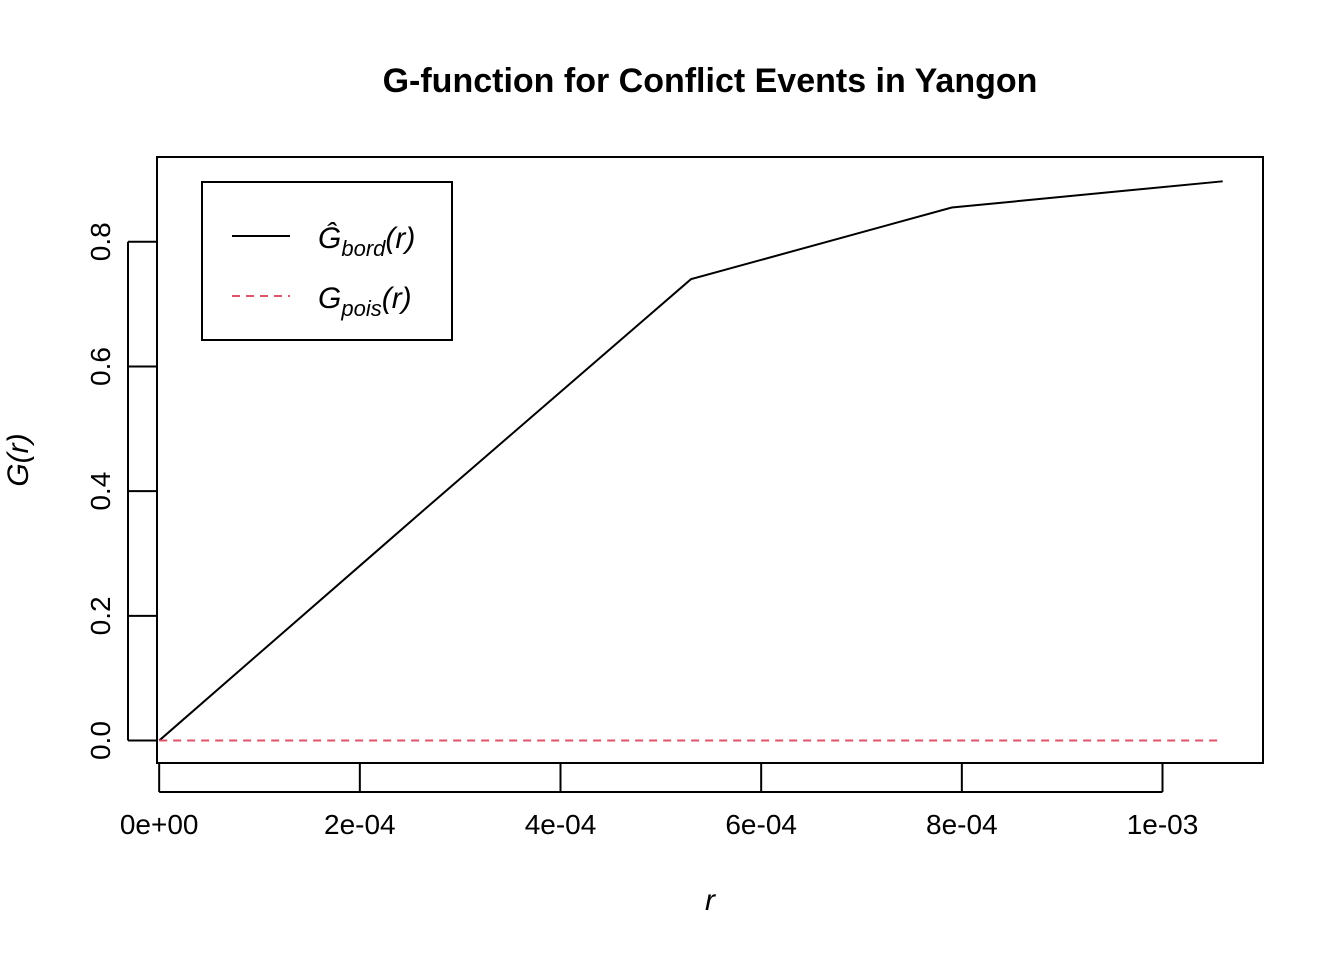  What do you see at coordinates (100, 740) in the screenshot?
I see `y-tick-label: 0.0` at bounding box center [100, 740].